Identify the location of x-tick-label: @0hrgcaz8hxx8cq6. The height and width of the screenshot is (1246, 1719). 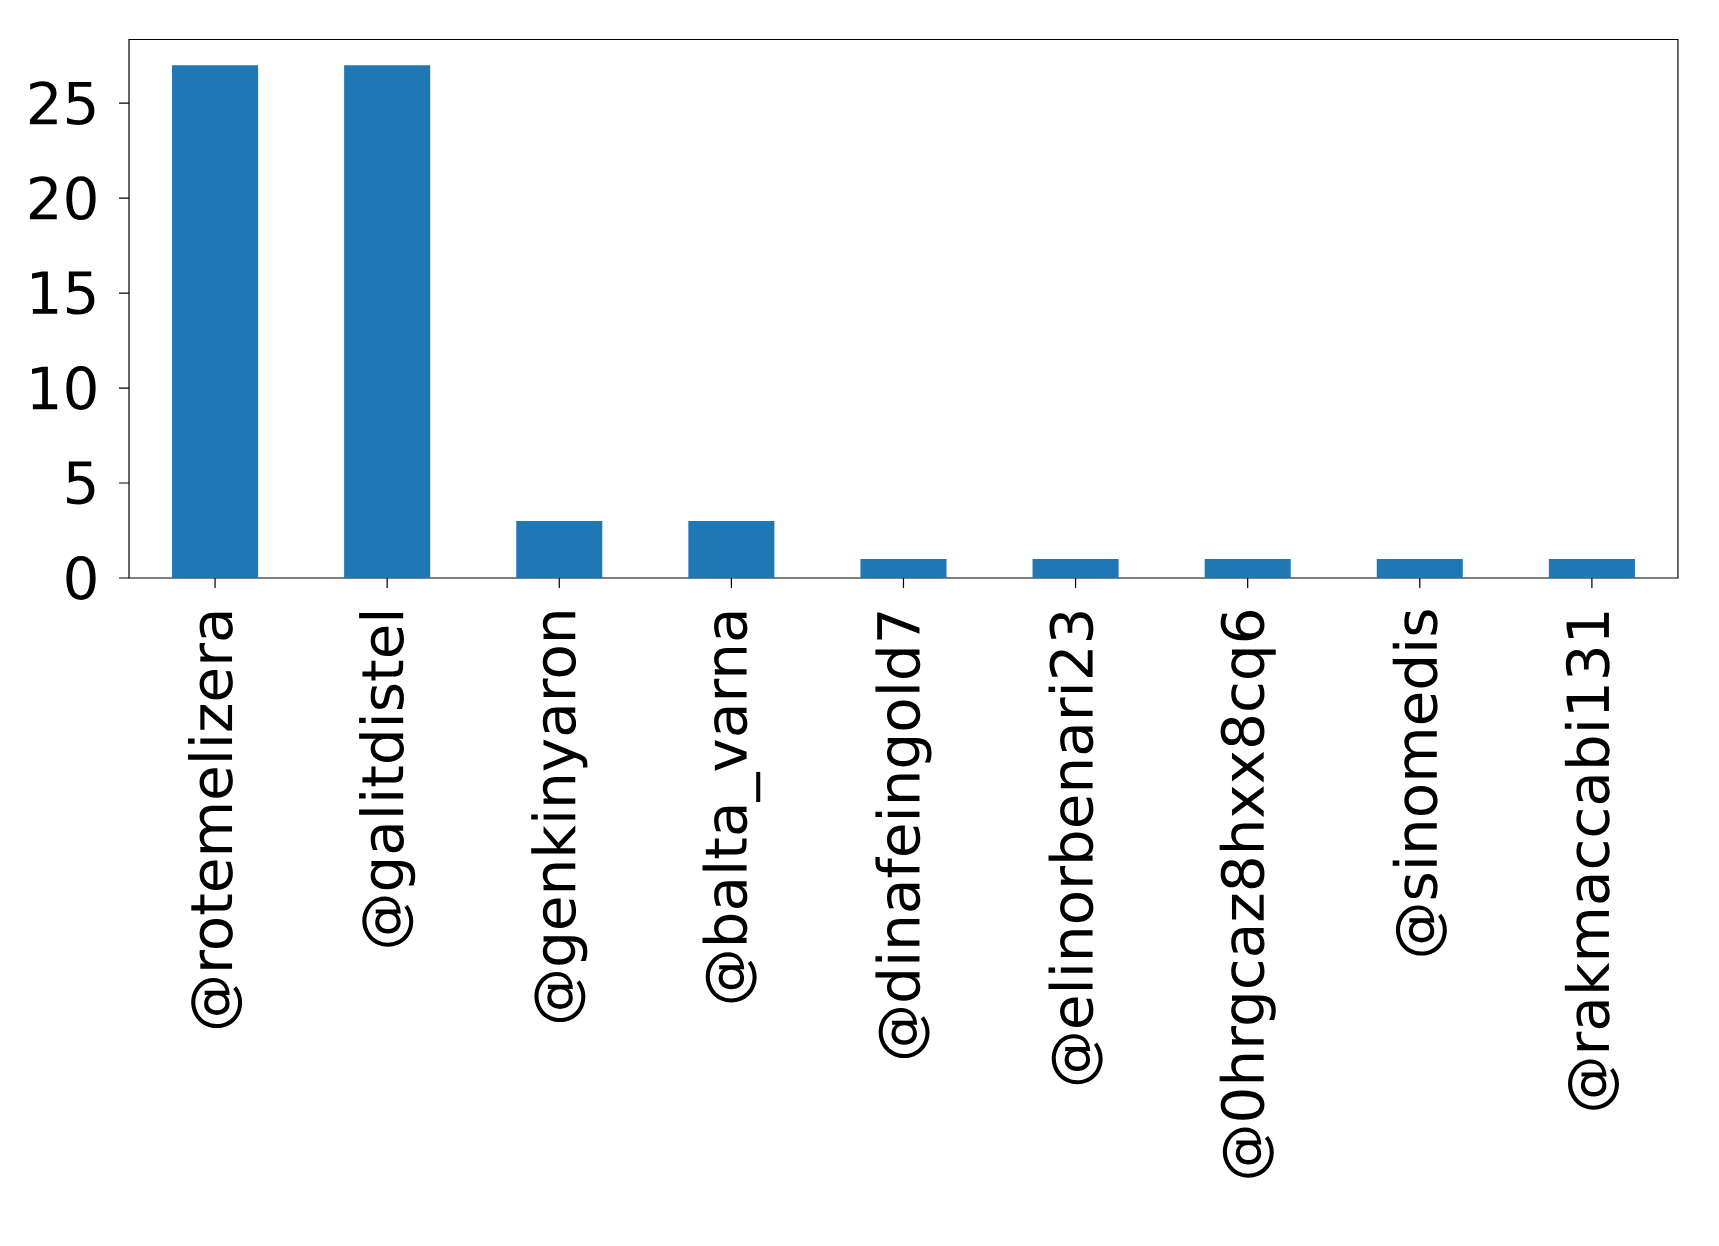
(1247, 894).